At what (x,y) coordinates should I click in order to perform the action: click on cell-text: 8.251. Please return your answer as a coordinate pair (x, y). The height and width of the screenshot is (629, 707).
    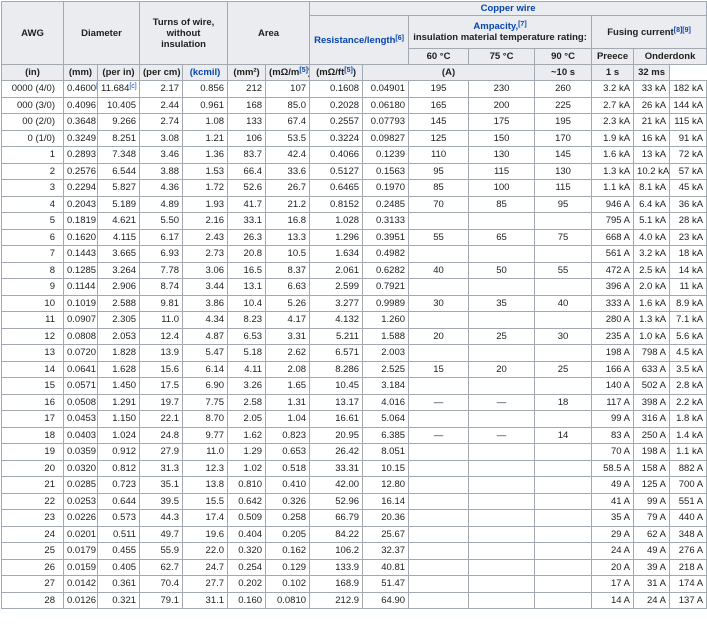
    Looking at the image, I should click on (124, 138).